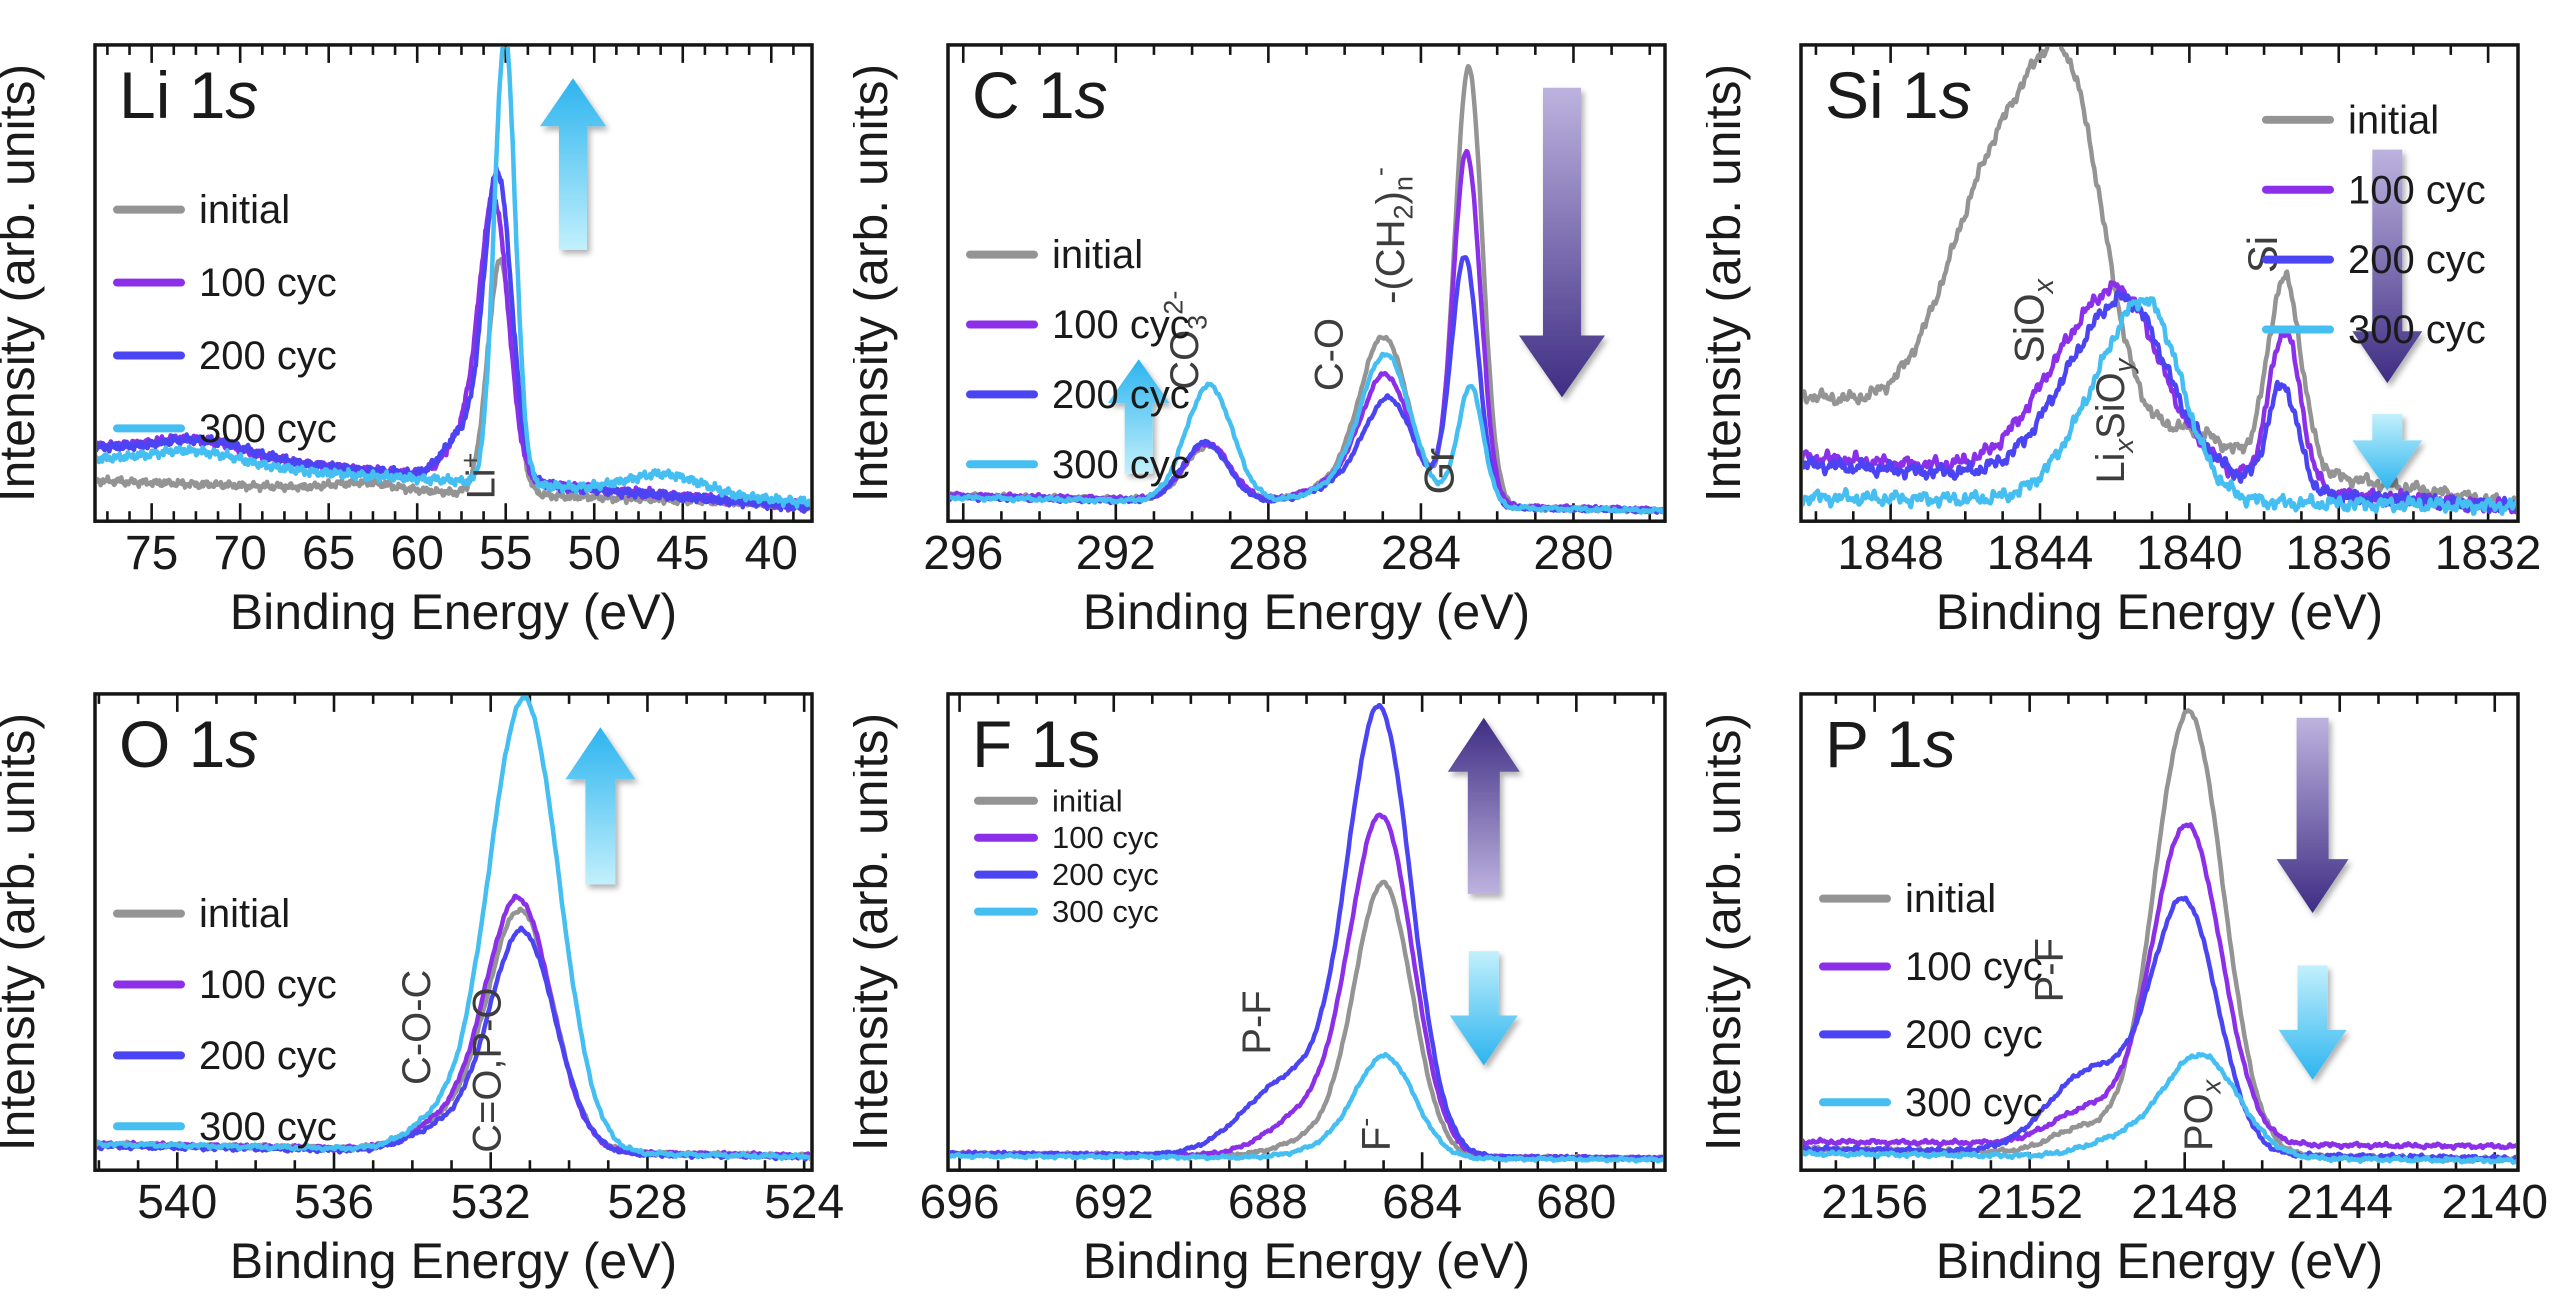  Describe the element at coordinates (1874, 1202) in the screenshot. I see `x-tick-label: 2156` at that location.